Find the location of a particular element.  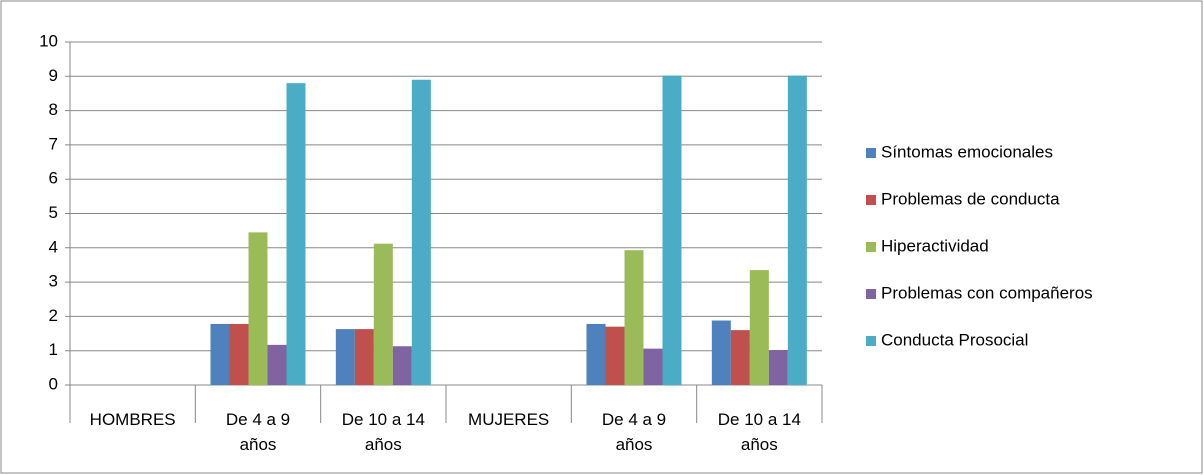

y-tick-label: 6 is located at coordinates (53, 178).